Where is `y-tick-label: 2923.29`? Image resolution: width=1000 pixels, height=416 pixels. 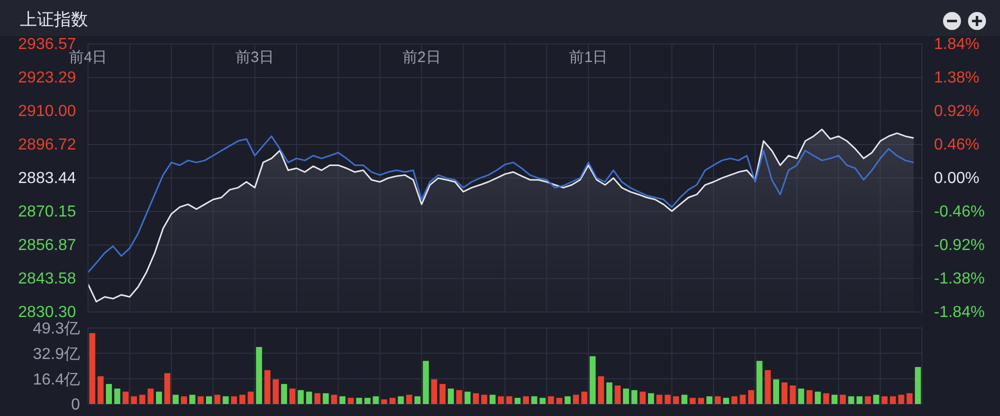
y-tick-label: 2923.29 is located at coordinates (47, 77).